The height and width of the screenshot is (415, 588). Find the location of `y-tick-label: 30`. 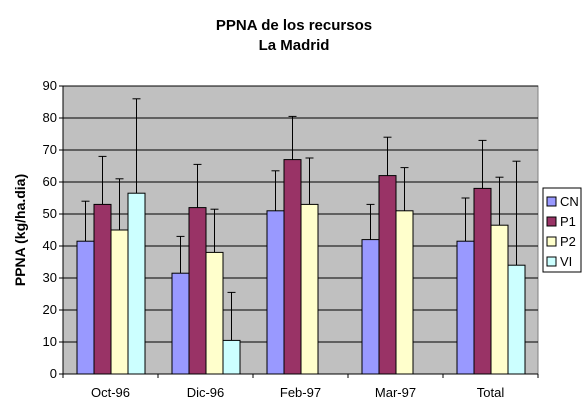

y-tick-label: 30 is located at coordinates (50, 277).